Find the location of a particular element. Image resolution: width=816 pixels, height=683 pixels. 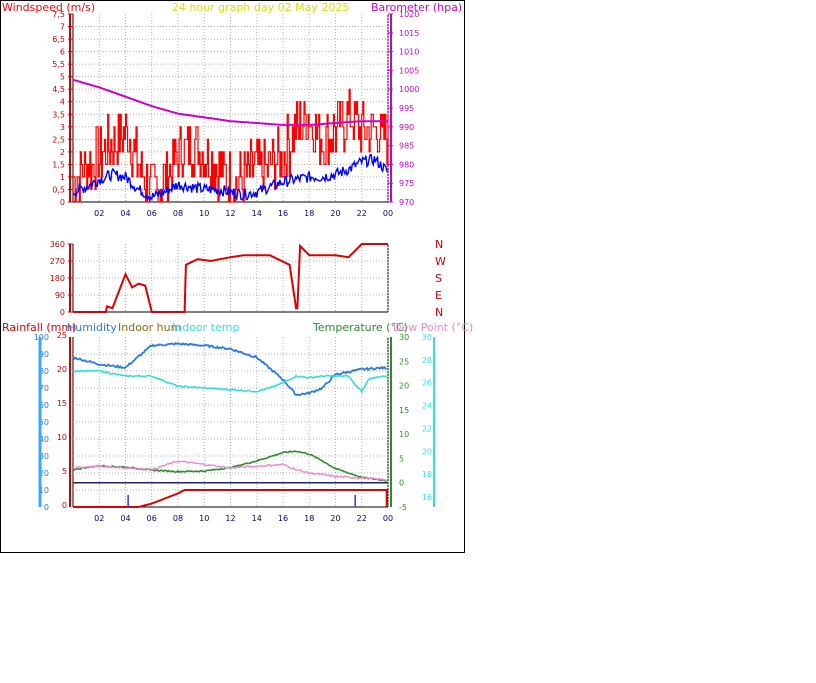

windspeed-label: Windspeed (m/s) is located at coordinates (48, 7).